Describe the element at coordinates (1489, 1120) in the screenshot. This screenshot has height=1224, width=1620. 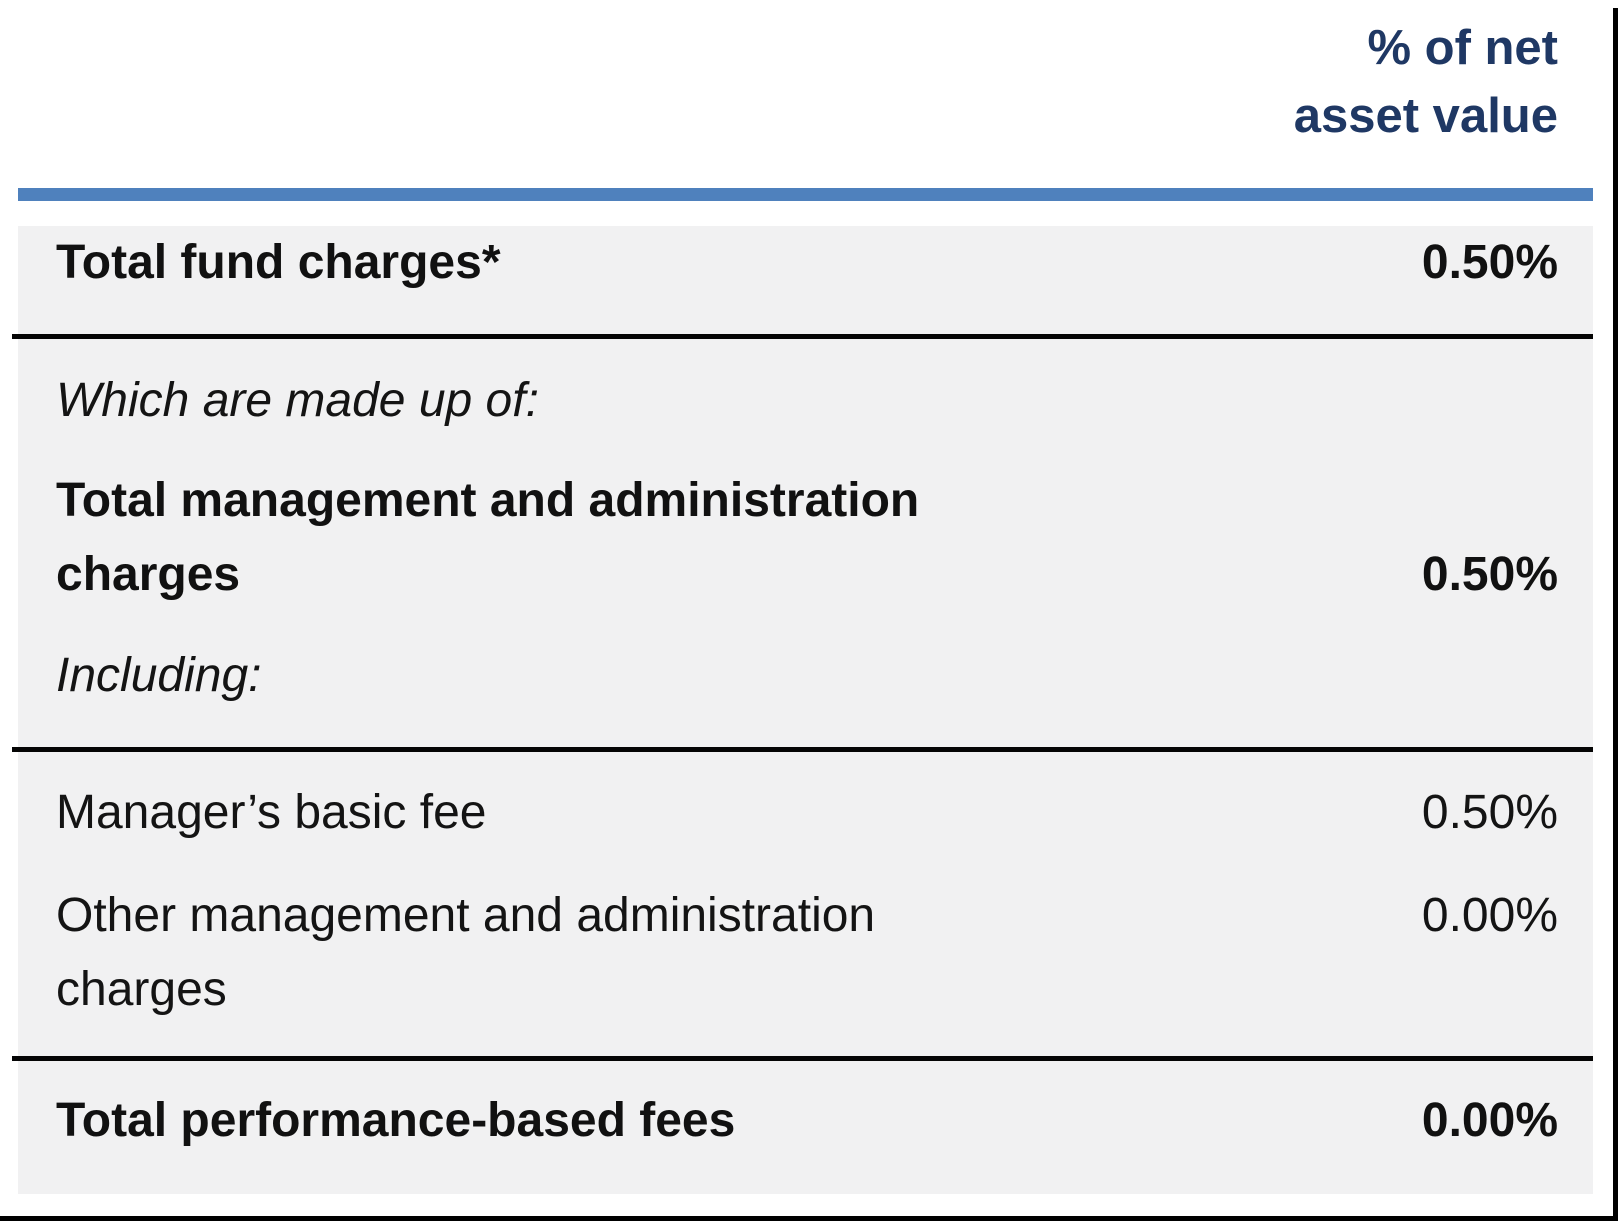
I see `row-value-total-performance-based-fees: 0.00%` at that location.